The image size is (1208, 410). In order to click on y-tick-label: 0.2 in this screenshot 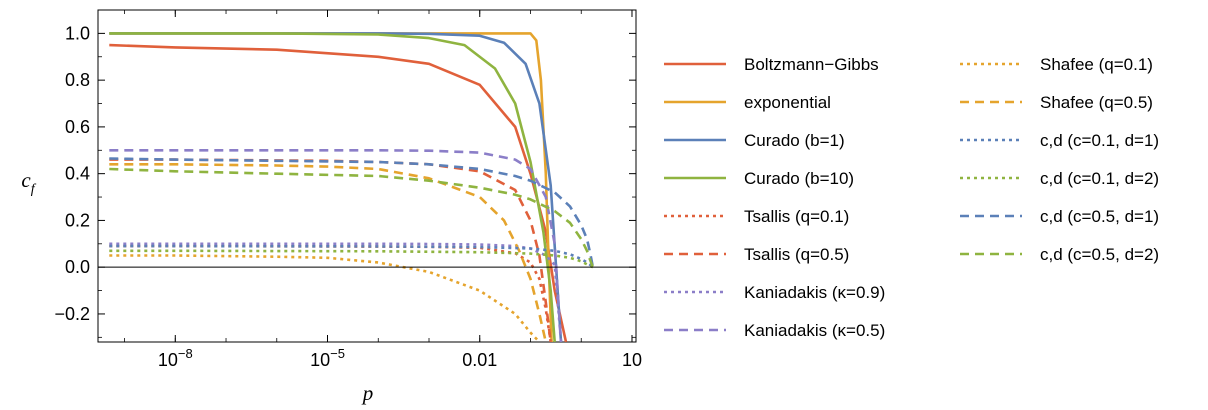, I will do `click(77, 220)`.